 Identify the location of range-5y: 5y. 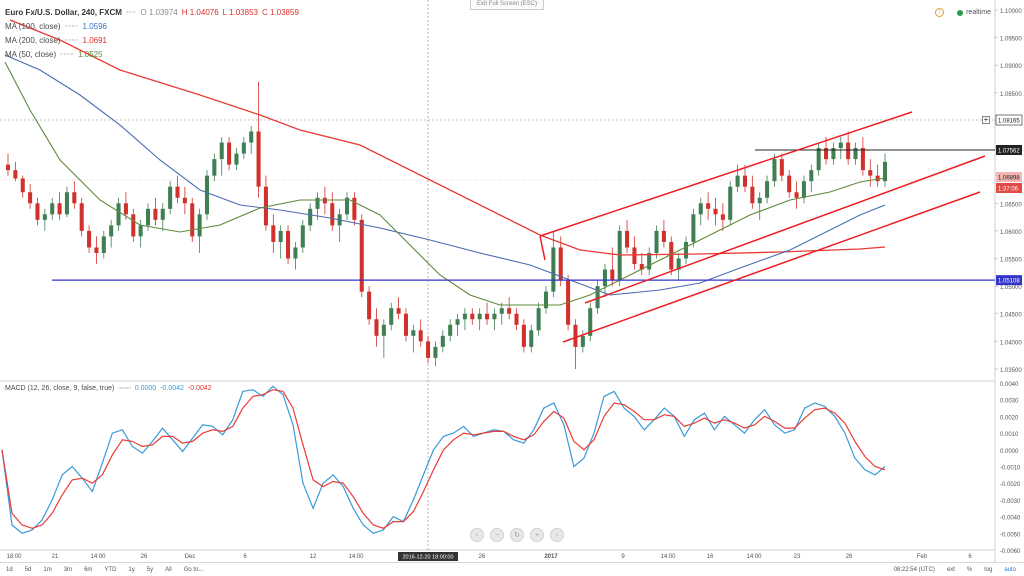
(150, 569).